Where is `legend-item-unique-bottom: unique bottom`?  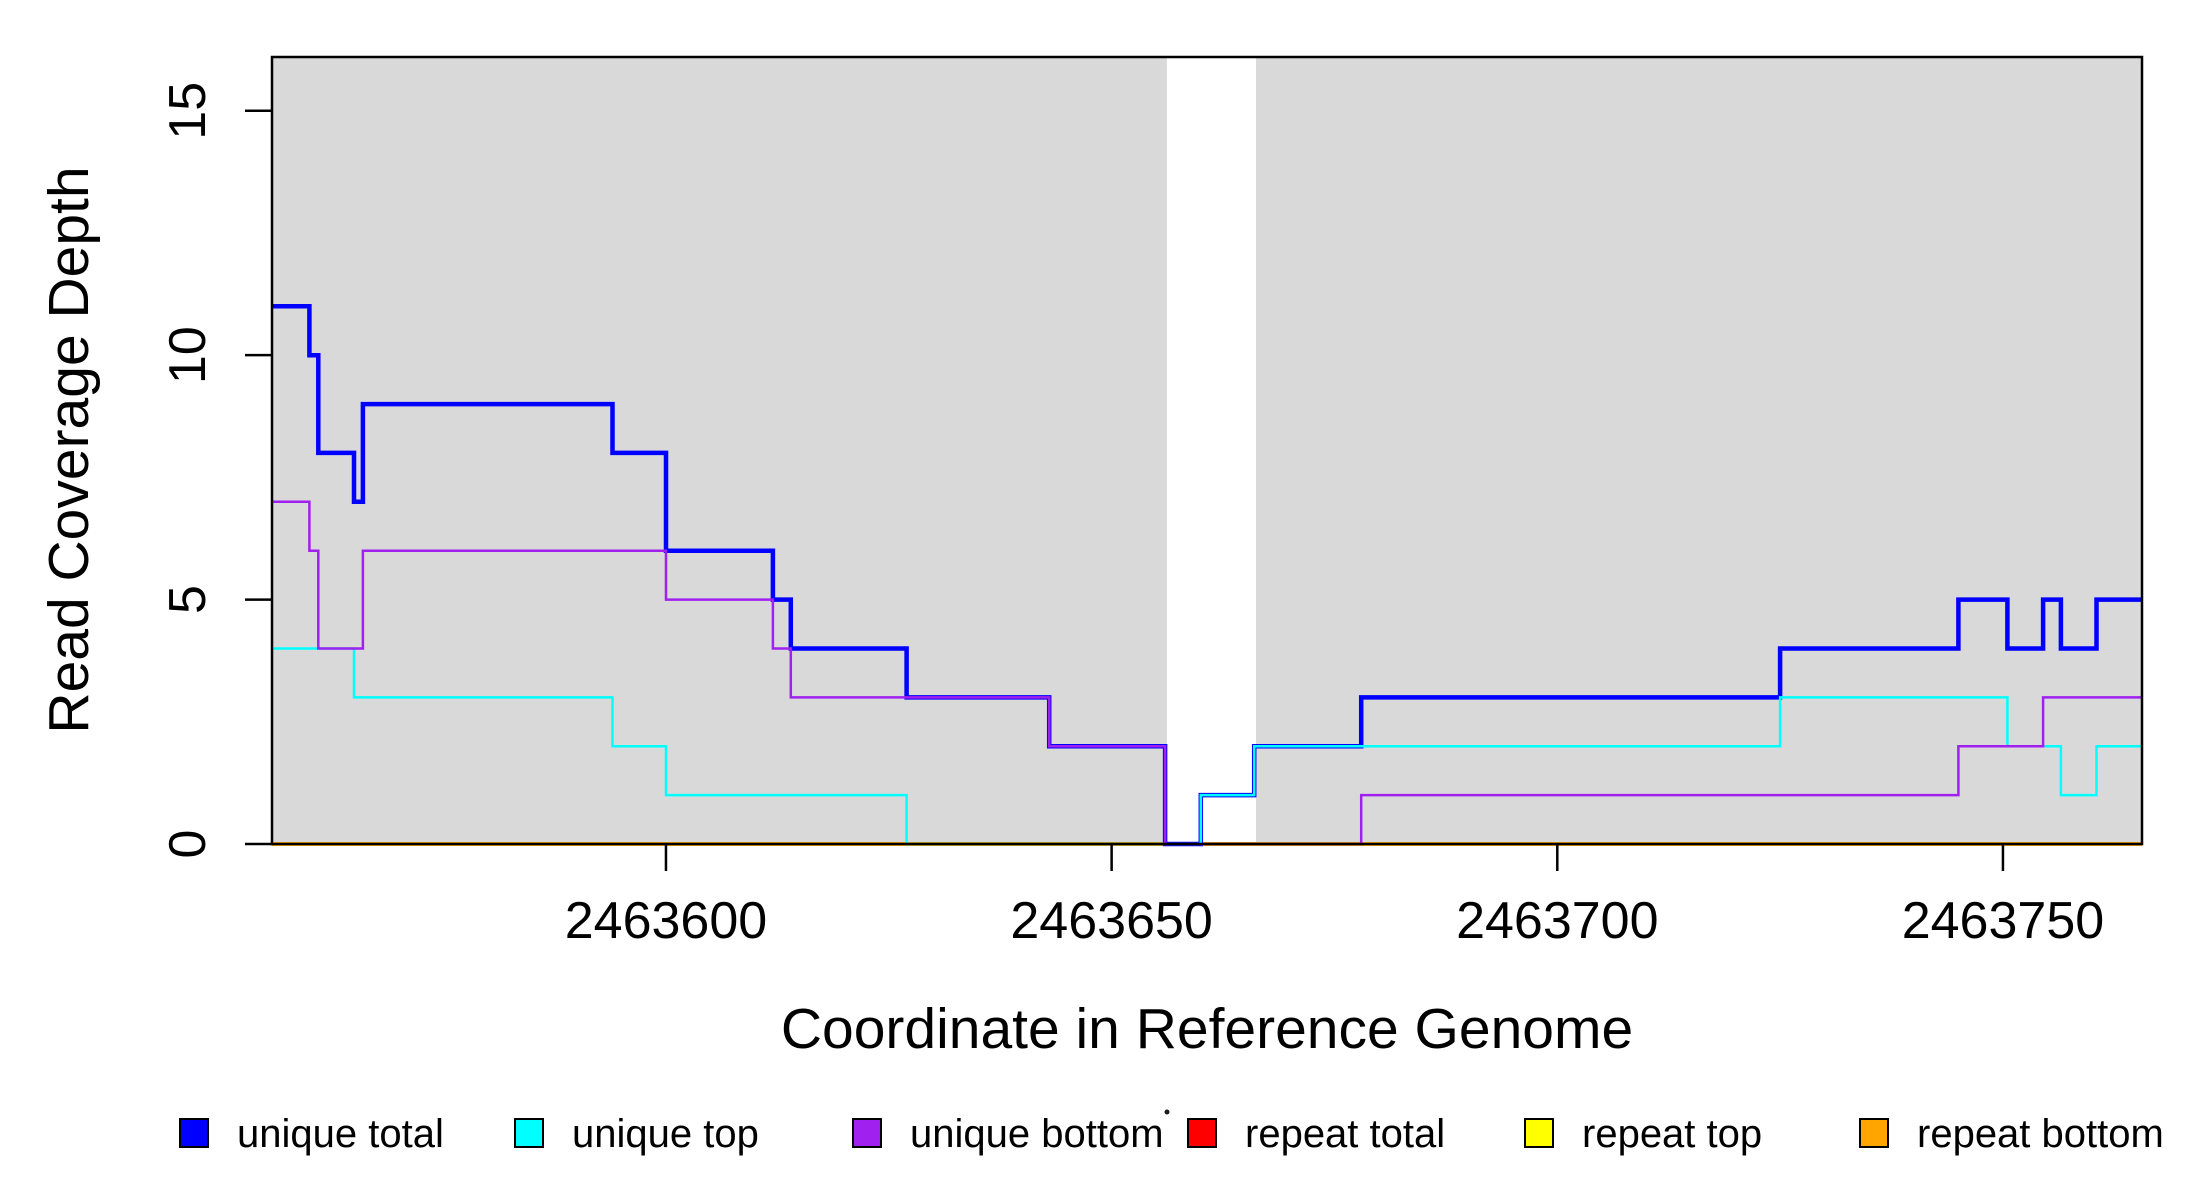 legend-item-unique-bottom: unique bottom is located at coordinates (1008, 1134).